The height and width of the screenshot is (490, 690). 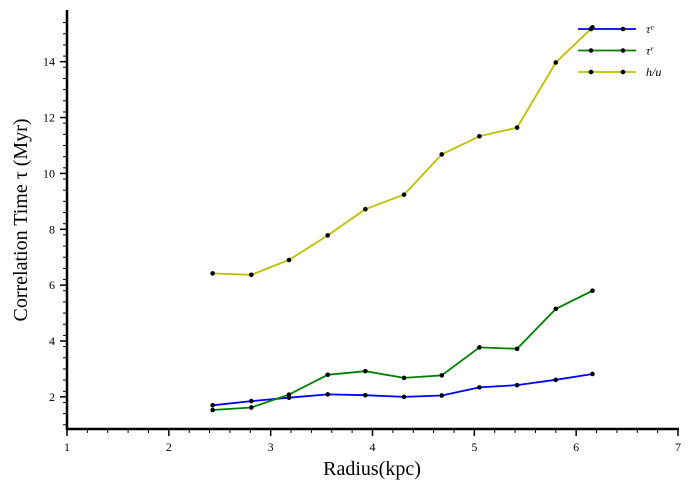 I want to click on y-tick-label: 14, so click(x=49, y=62).